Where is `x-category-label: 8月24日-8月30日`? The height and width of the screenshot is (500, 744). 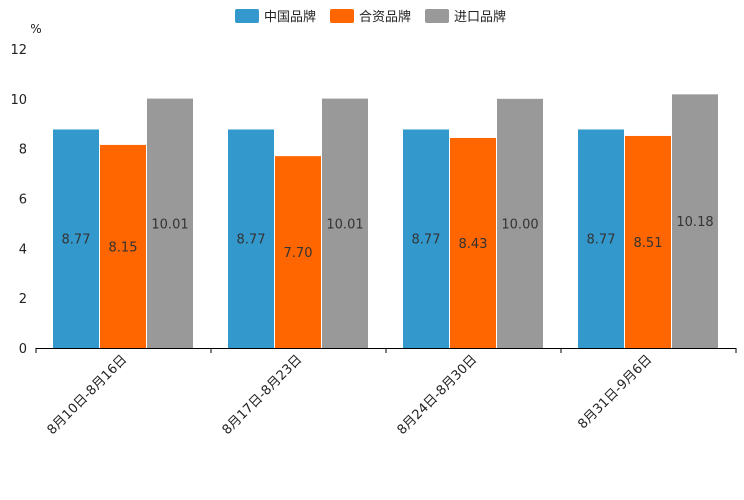
x-category-label: 8月24日-8月30日 is located at coordinates (438, 395).